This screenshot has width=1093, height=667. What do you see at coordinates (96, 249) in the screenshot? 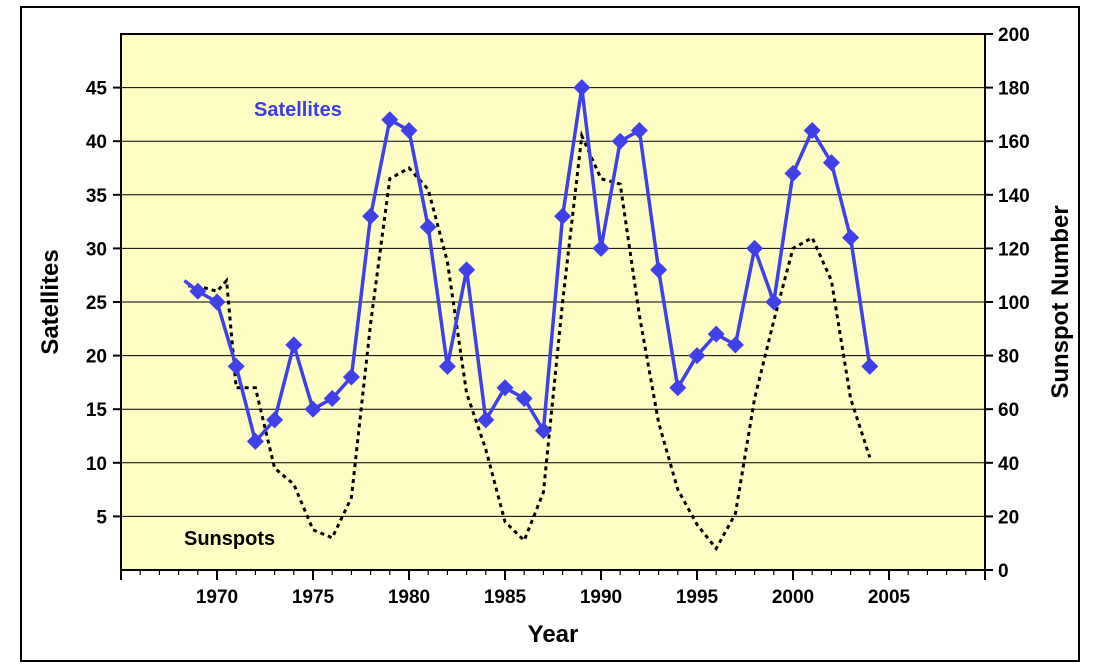
I see `y-tick-label-30: 30` at bounding box center [96, 249].